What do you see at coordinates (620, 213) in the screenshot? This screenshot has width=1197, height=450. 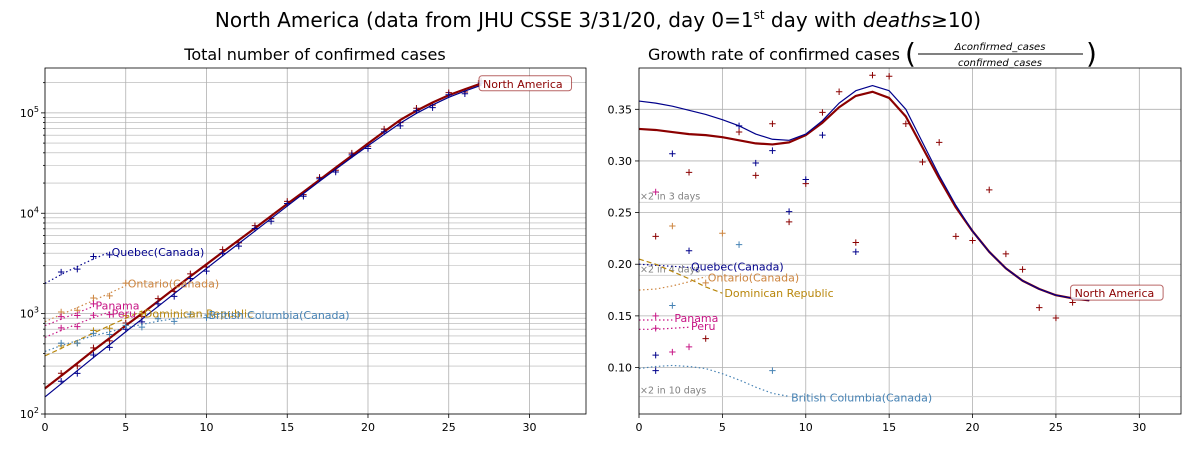 I see `y-tick-label: 0.25` at bounding box center [620, 213].